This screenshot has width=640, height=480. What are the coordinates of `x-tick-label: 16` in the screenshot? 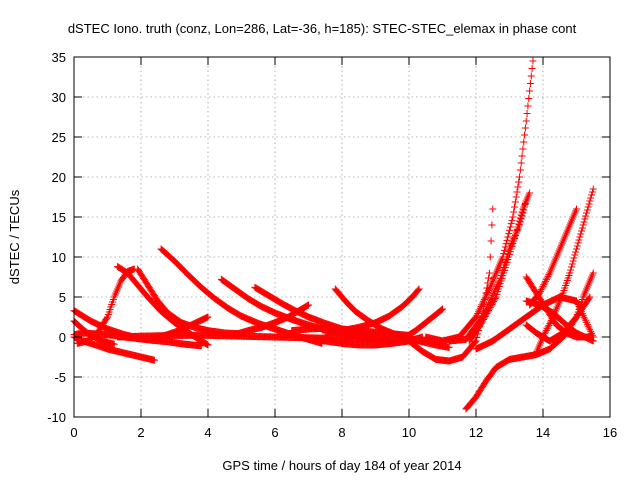 It's located at (610, 432).